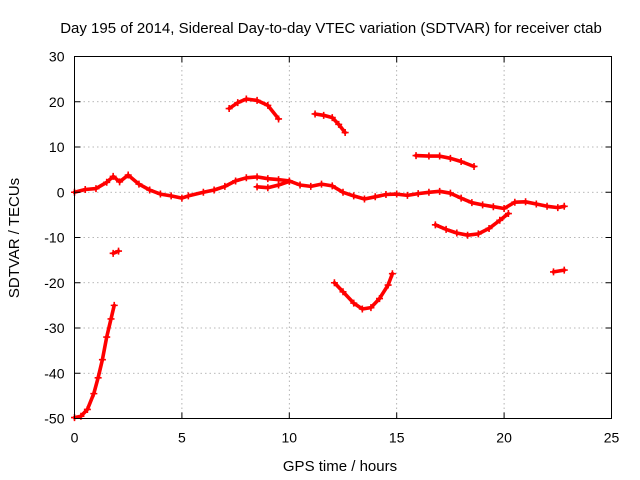 Image resolution: width=640 pixels, height=480 pixels. I want to click on series-lower-arc-17h, so click(471, 224).